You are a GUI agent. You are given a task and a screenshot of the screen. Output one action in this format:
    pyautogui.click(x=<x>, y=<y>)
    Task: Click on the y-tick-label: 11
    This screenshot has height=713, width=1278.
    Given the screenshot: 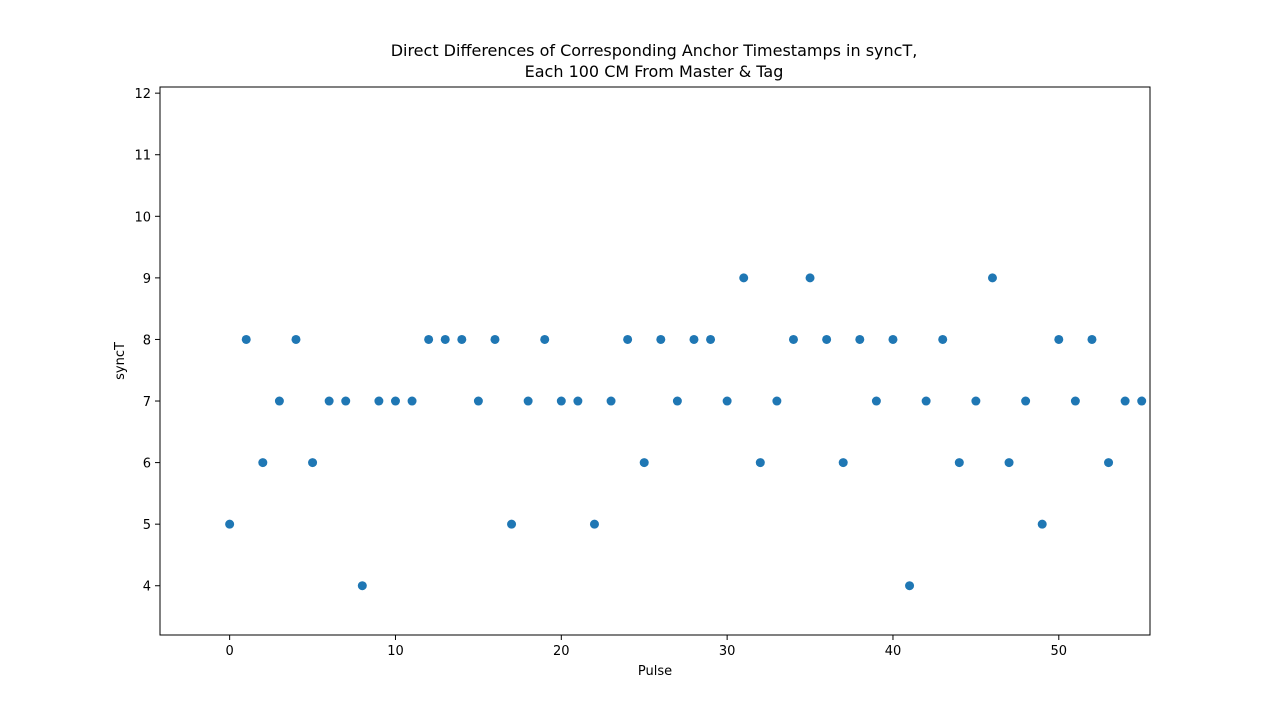 What is the action you would take?
    pyautogui.click(x=142, y=156)
    